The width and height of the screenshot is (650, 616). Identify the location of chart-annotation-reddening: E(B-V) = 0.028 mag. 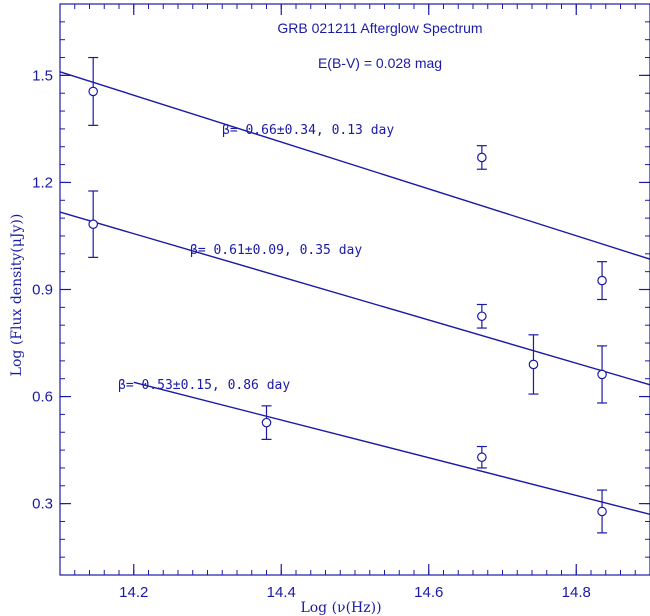
(380, 63).